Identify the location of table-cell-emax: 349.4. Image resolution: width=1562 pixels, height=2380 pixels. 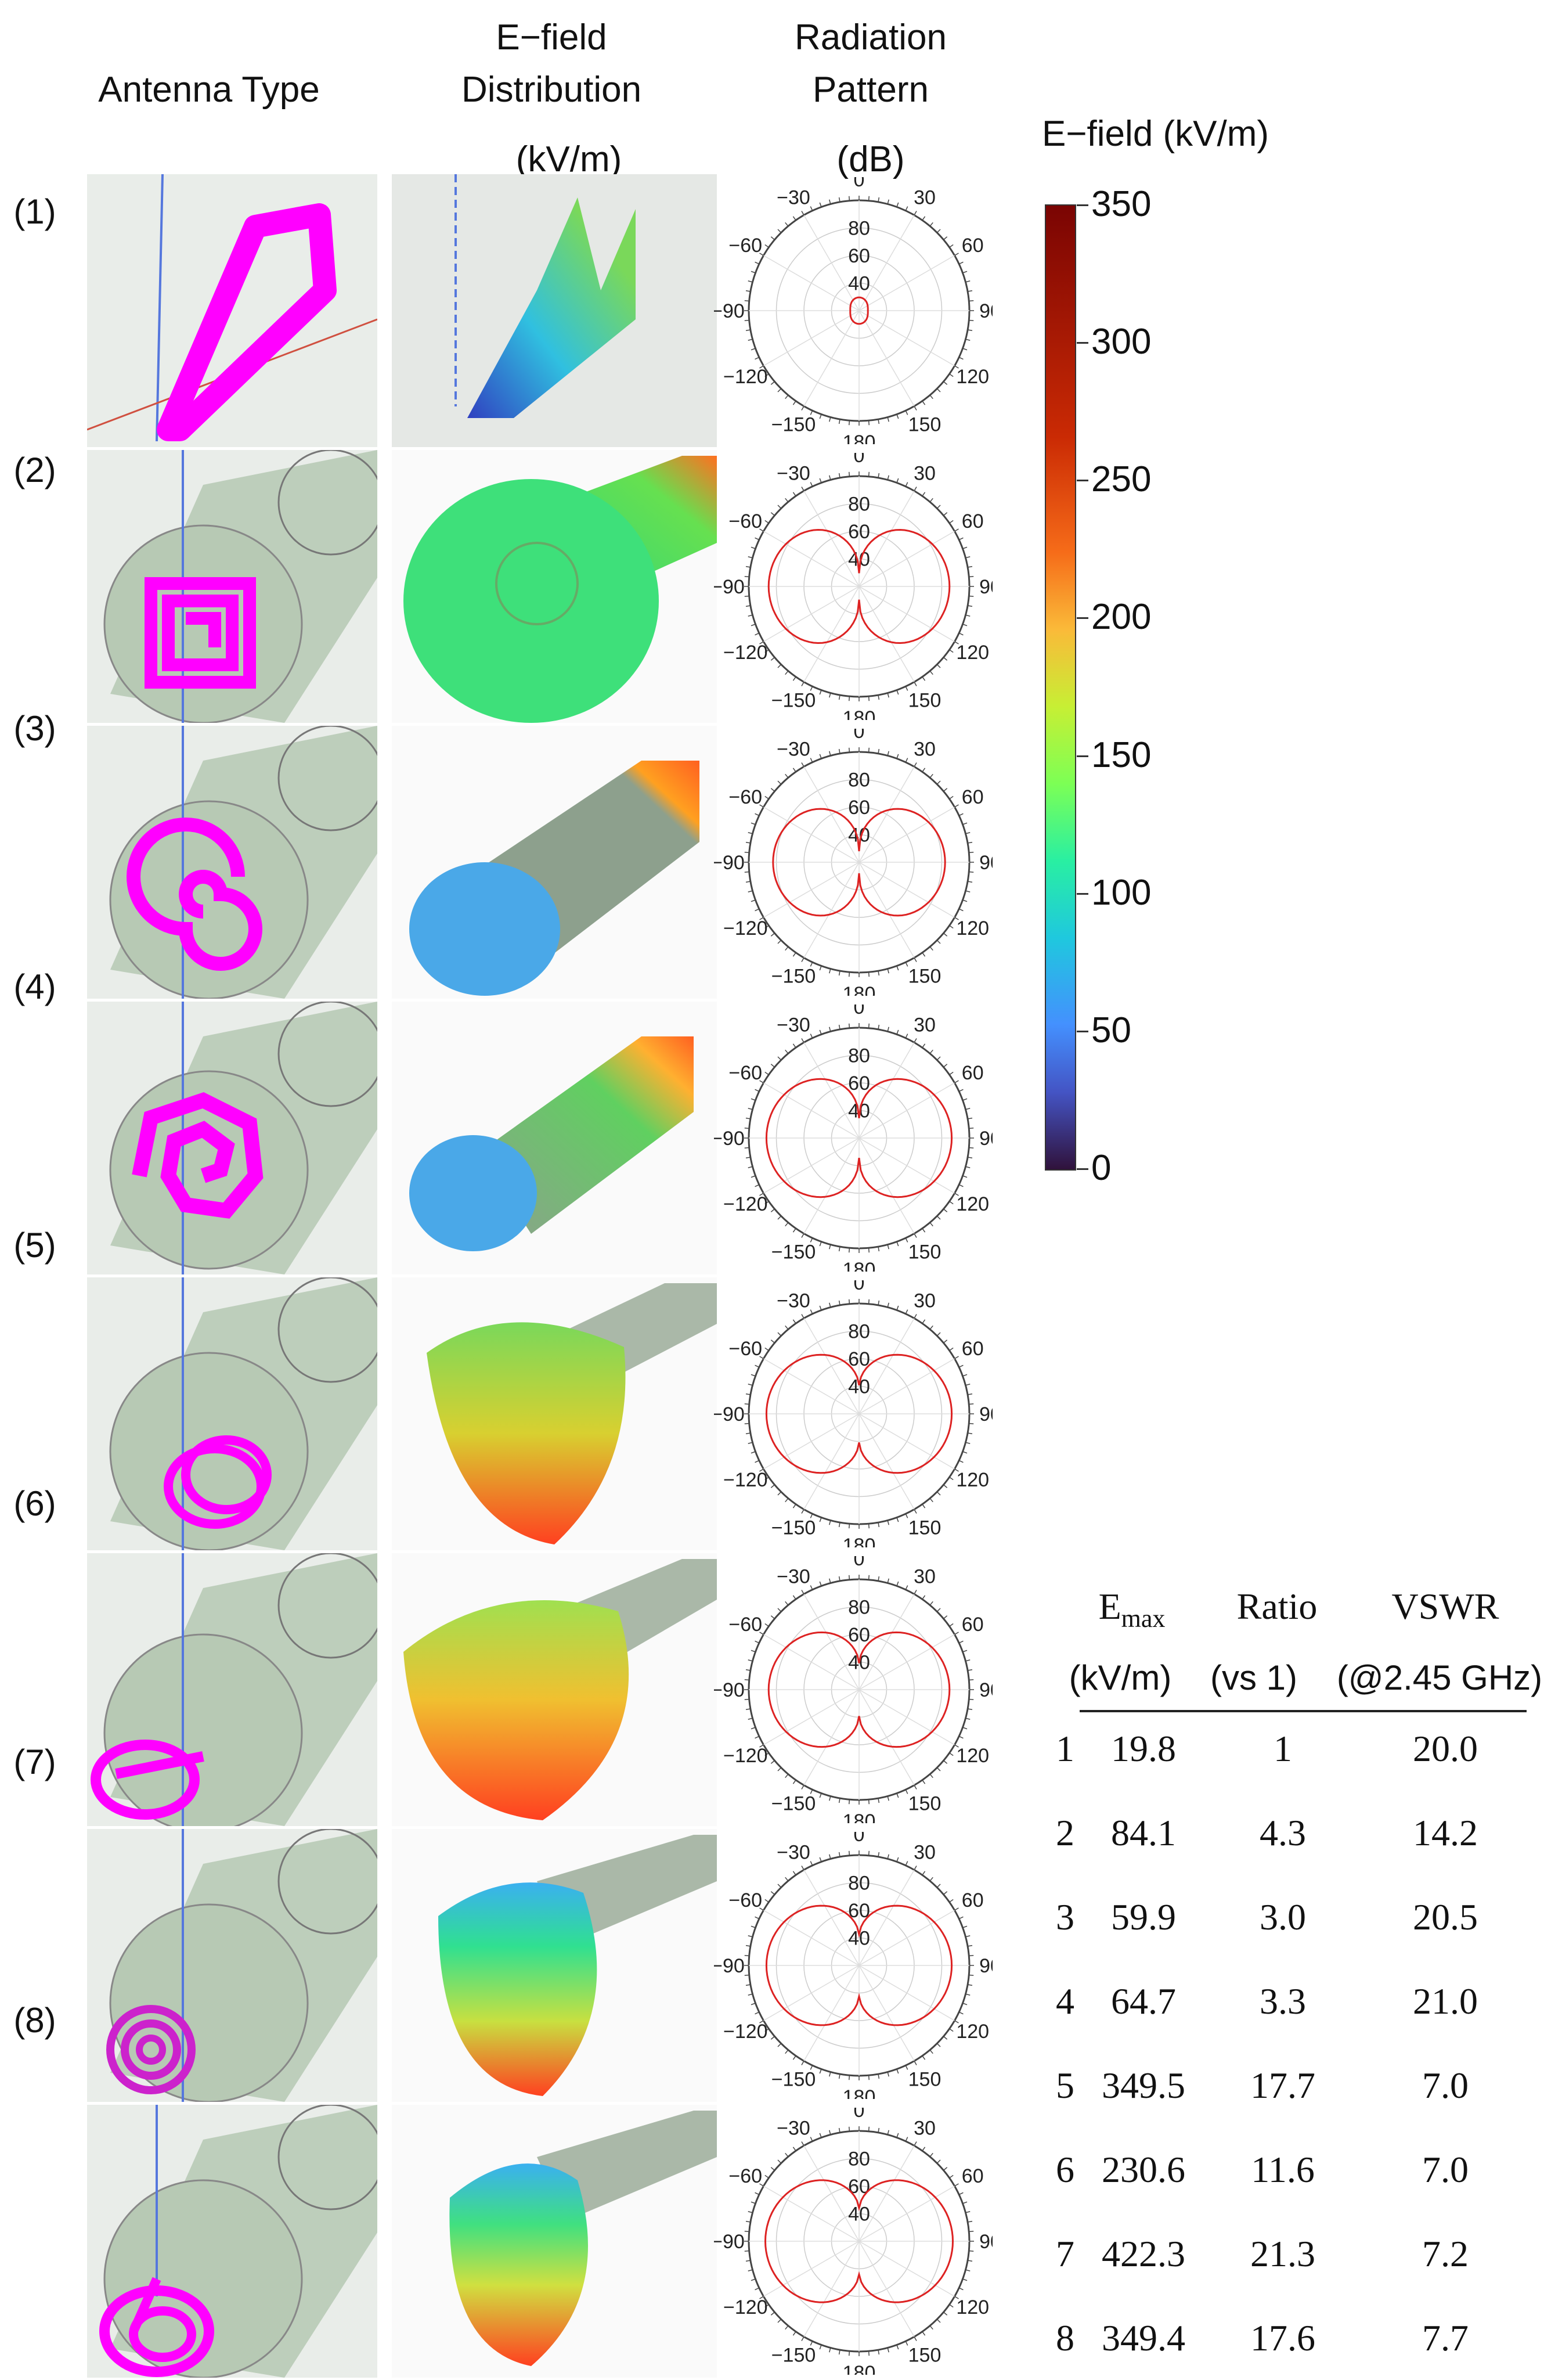
(1143, 2338).